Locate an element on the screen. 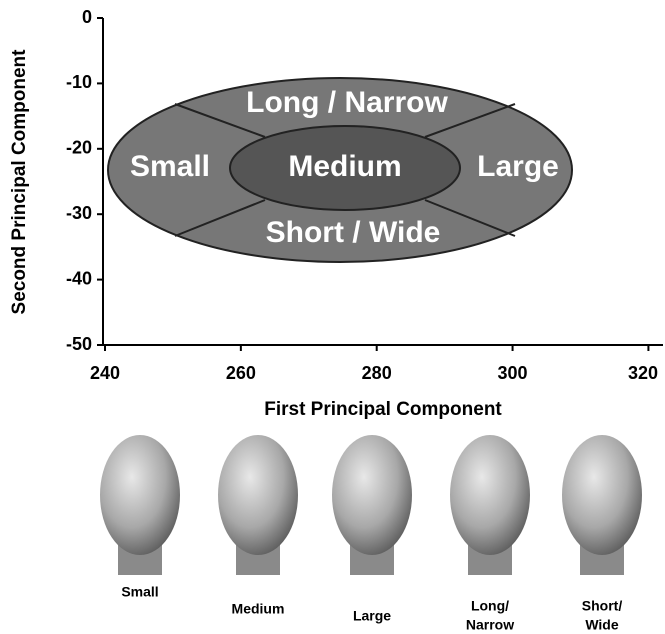 The image size is (665, 634). x-axis-title: First Principal Component is located at coordinates (383, 409).